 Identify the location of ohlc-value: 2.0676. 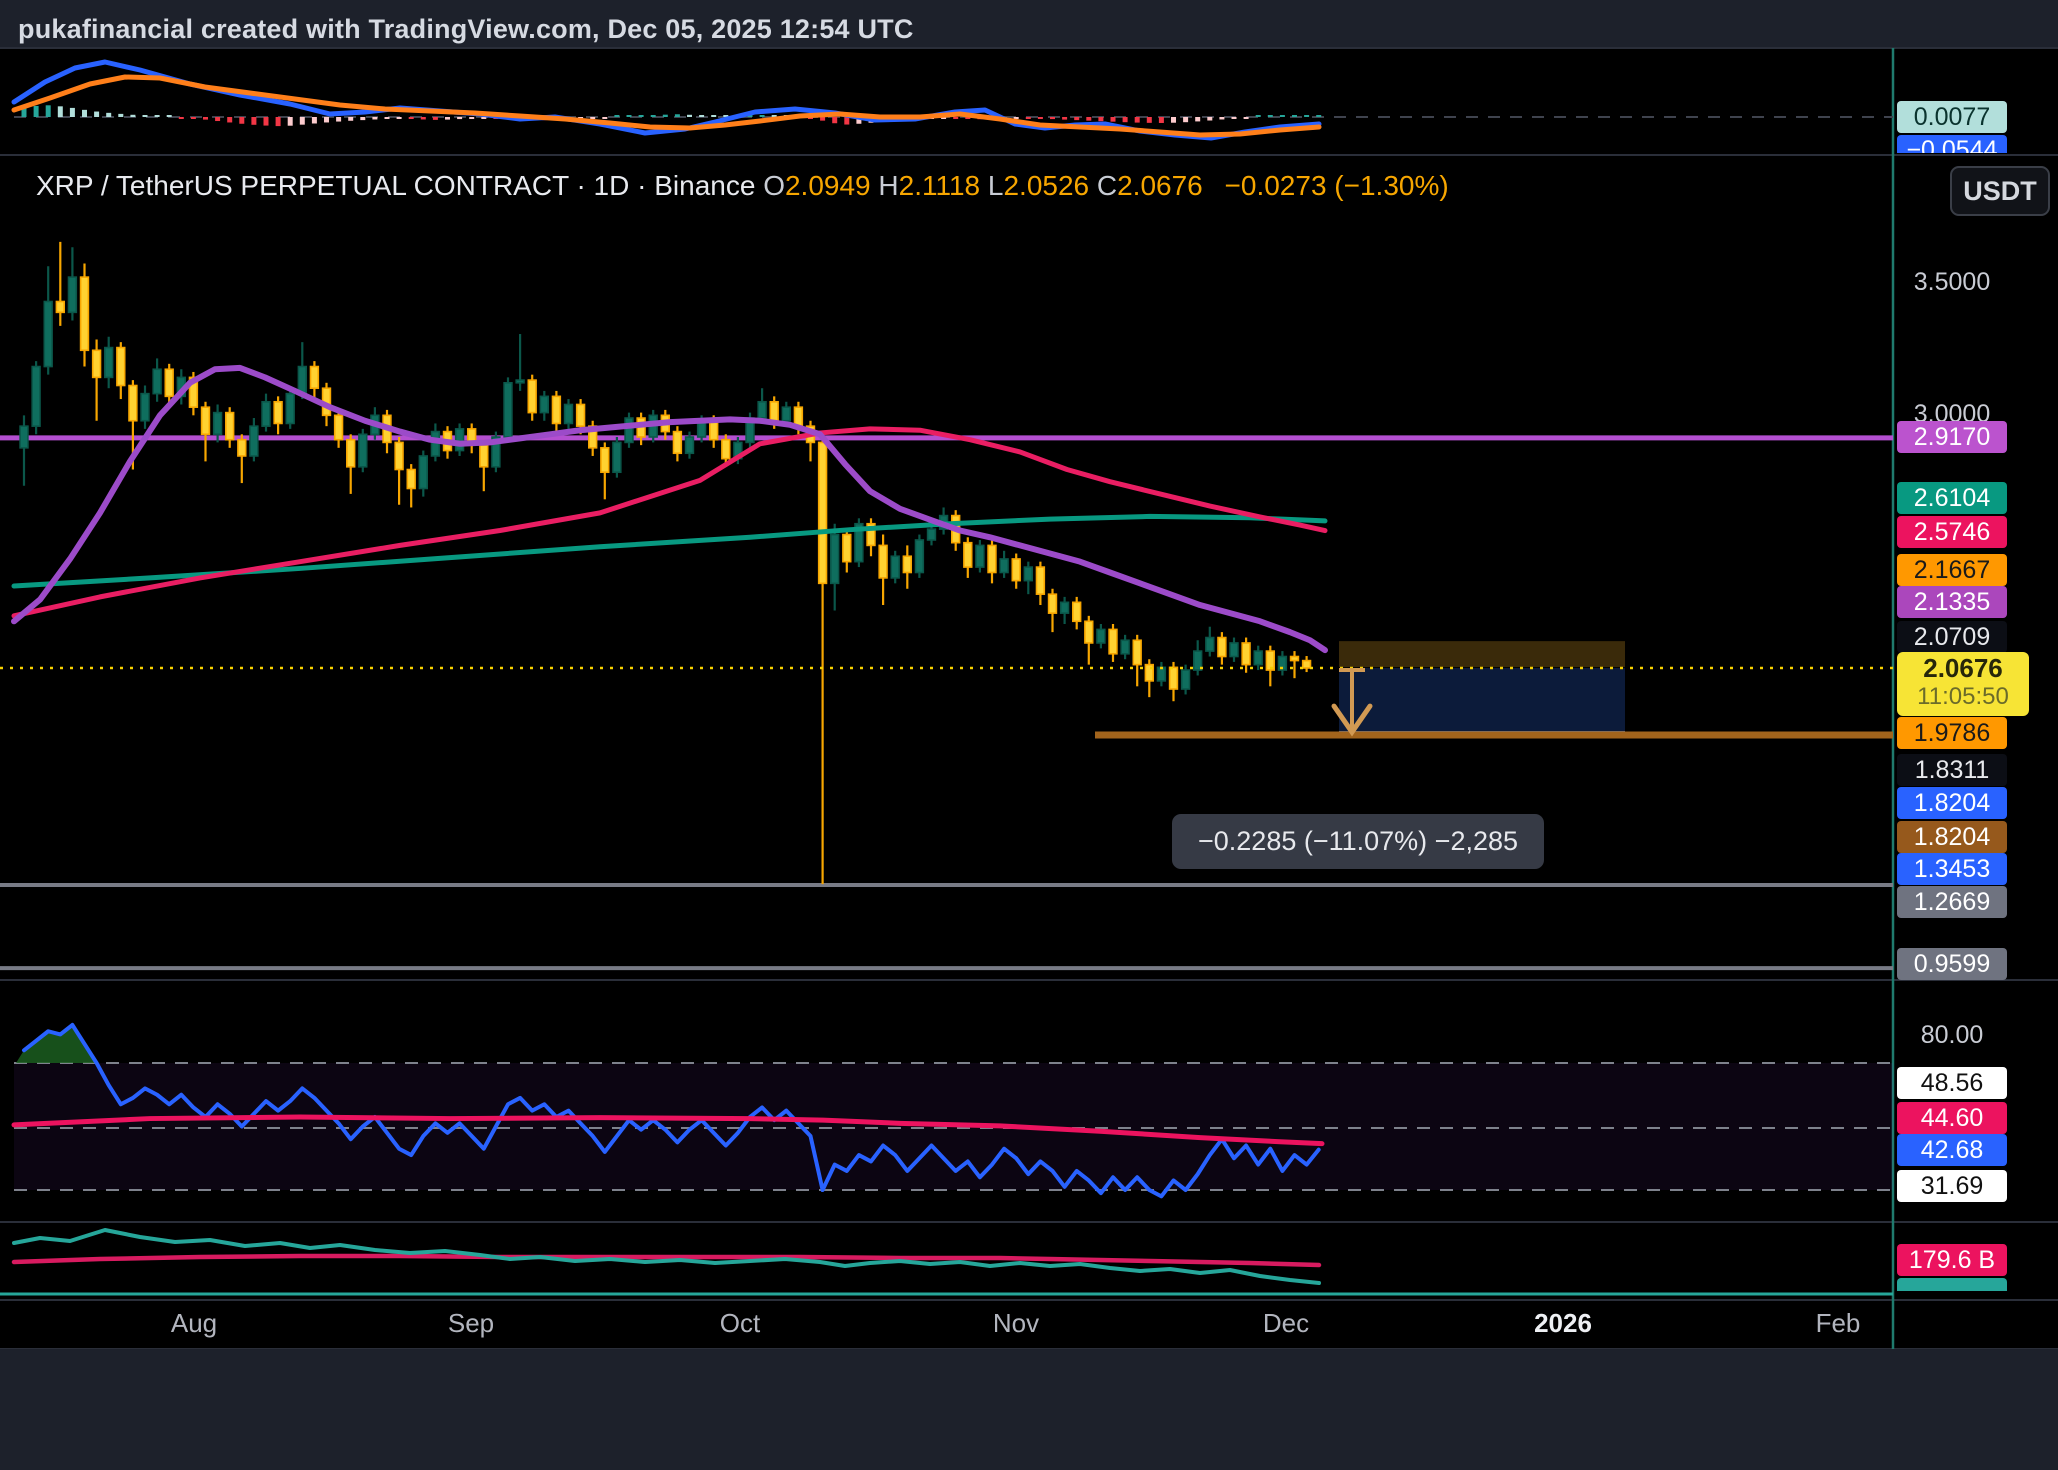
(1160, 185).